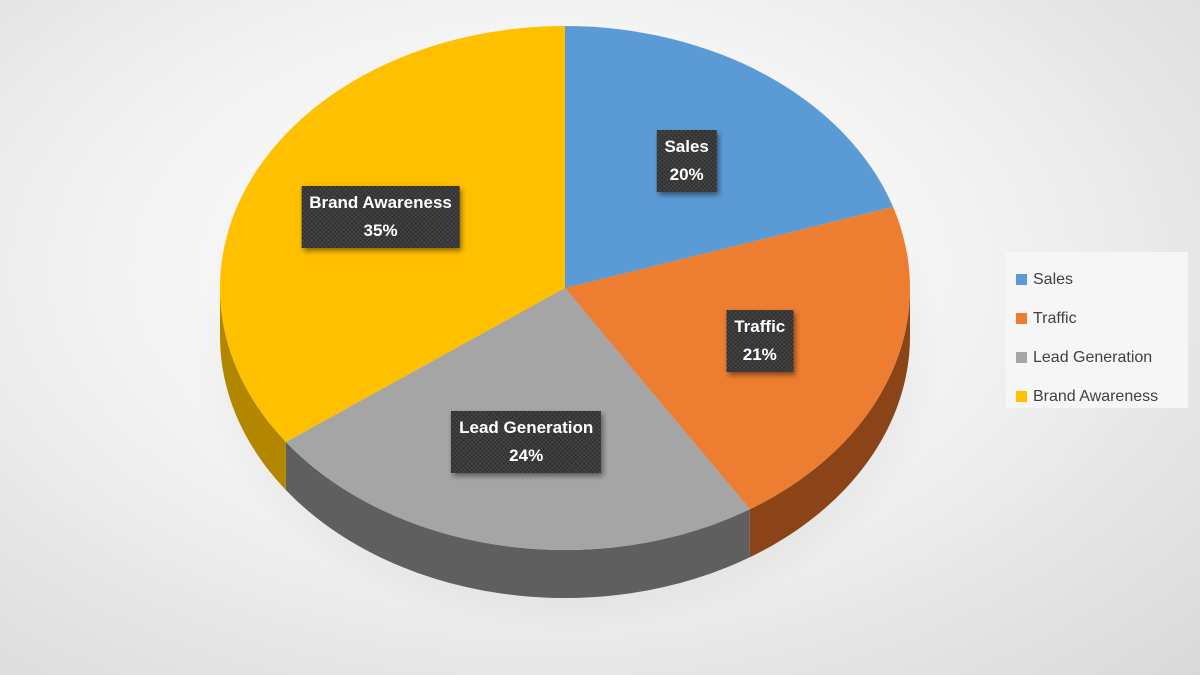 Image resolution: width=1200 pixels, height=675 pixels. I want to click on pie-side-lead-generation, so click(517, 519).